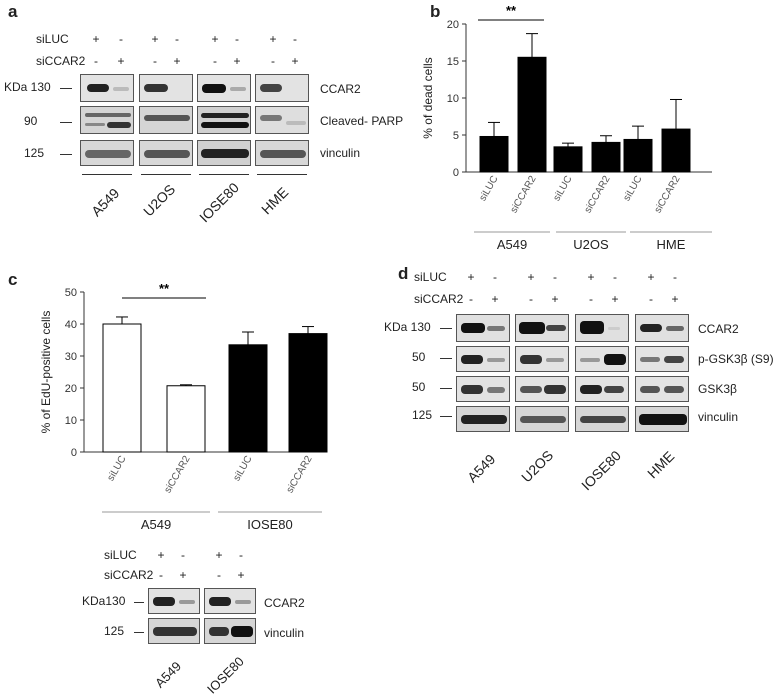 This screenshot has height=697, width=774. What do you see at coordinates (542, 419) in the screenshot?
I see `d-blot-vinculin-u2os` at bounding box center [542, 419].